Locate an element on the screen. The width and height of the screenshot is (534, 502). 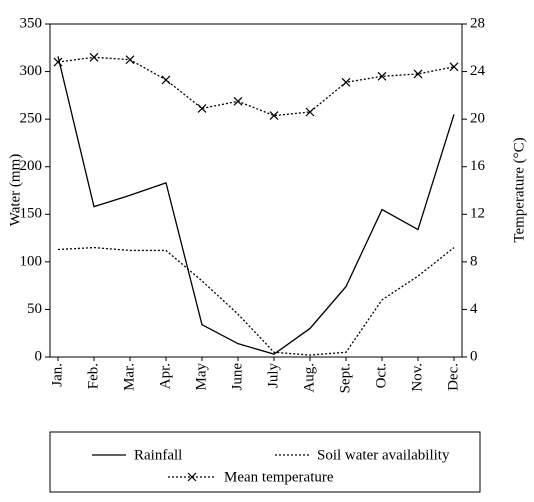
y2-tick-label: 24 is located at coordinates (478, 71).